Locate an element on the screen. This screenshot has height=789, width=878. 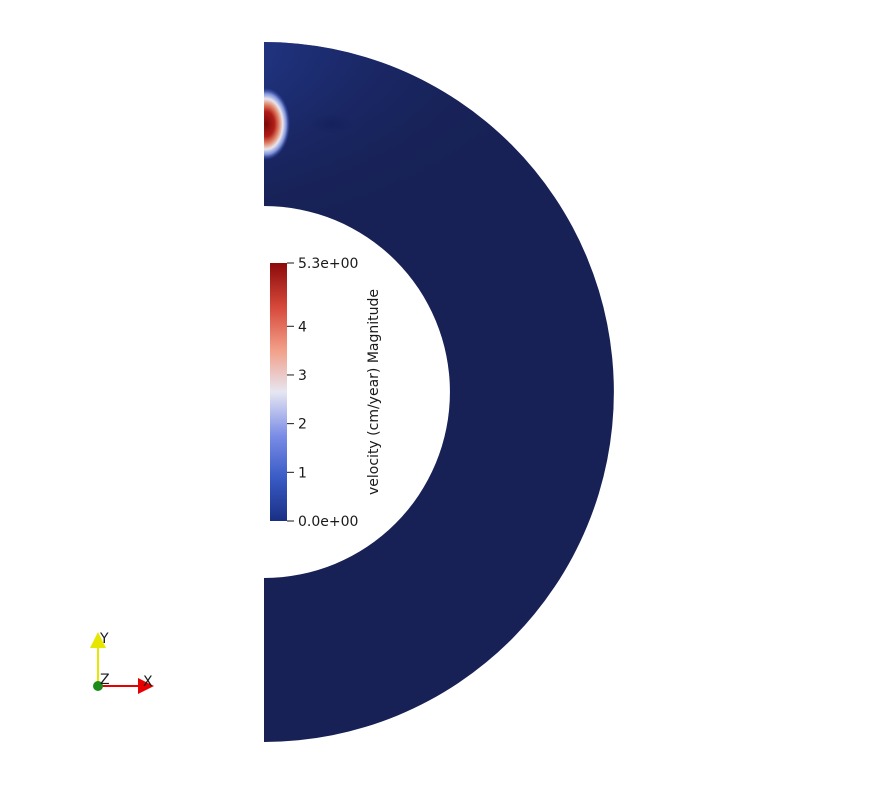
colorbar-min-label: 0.0e+00 is located at coordinates (328, 522).